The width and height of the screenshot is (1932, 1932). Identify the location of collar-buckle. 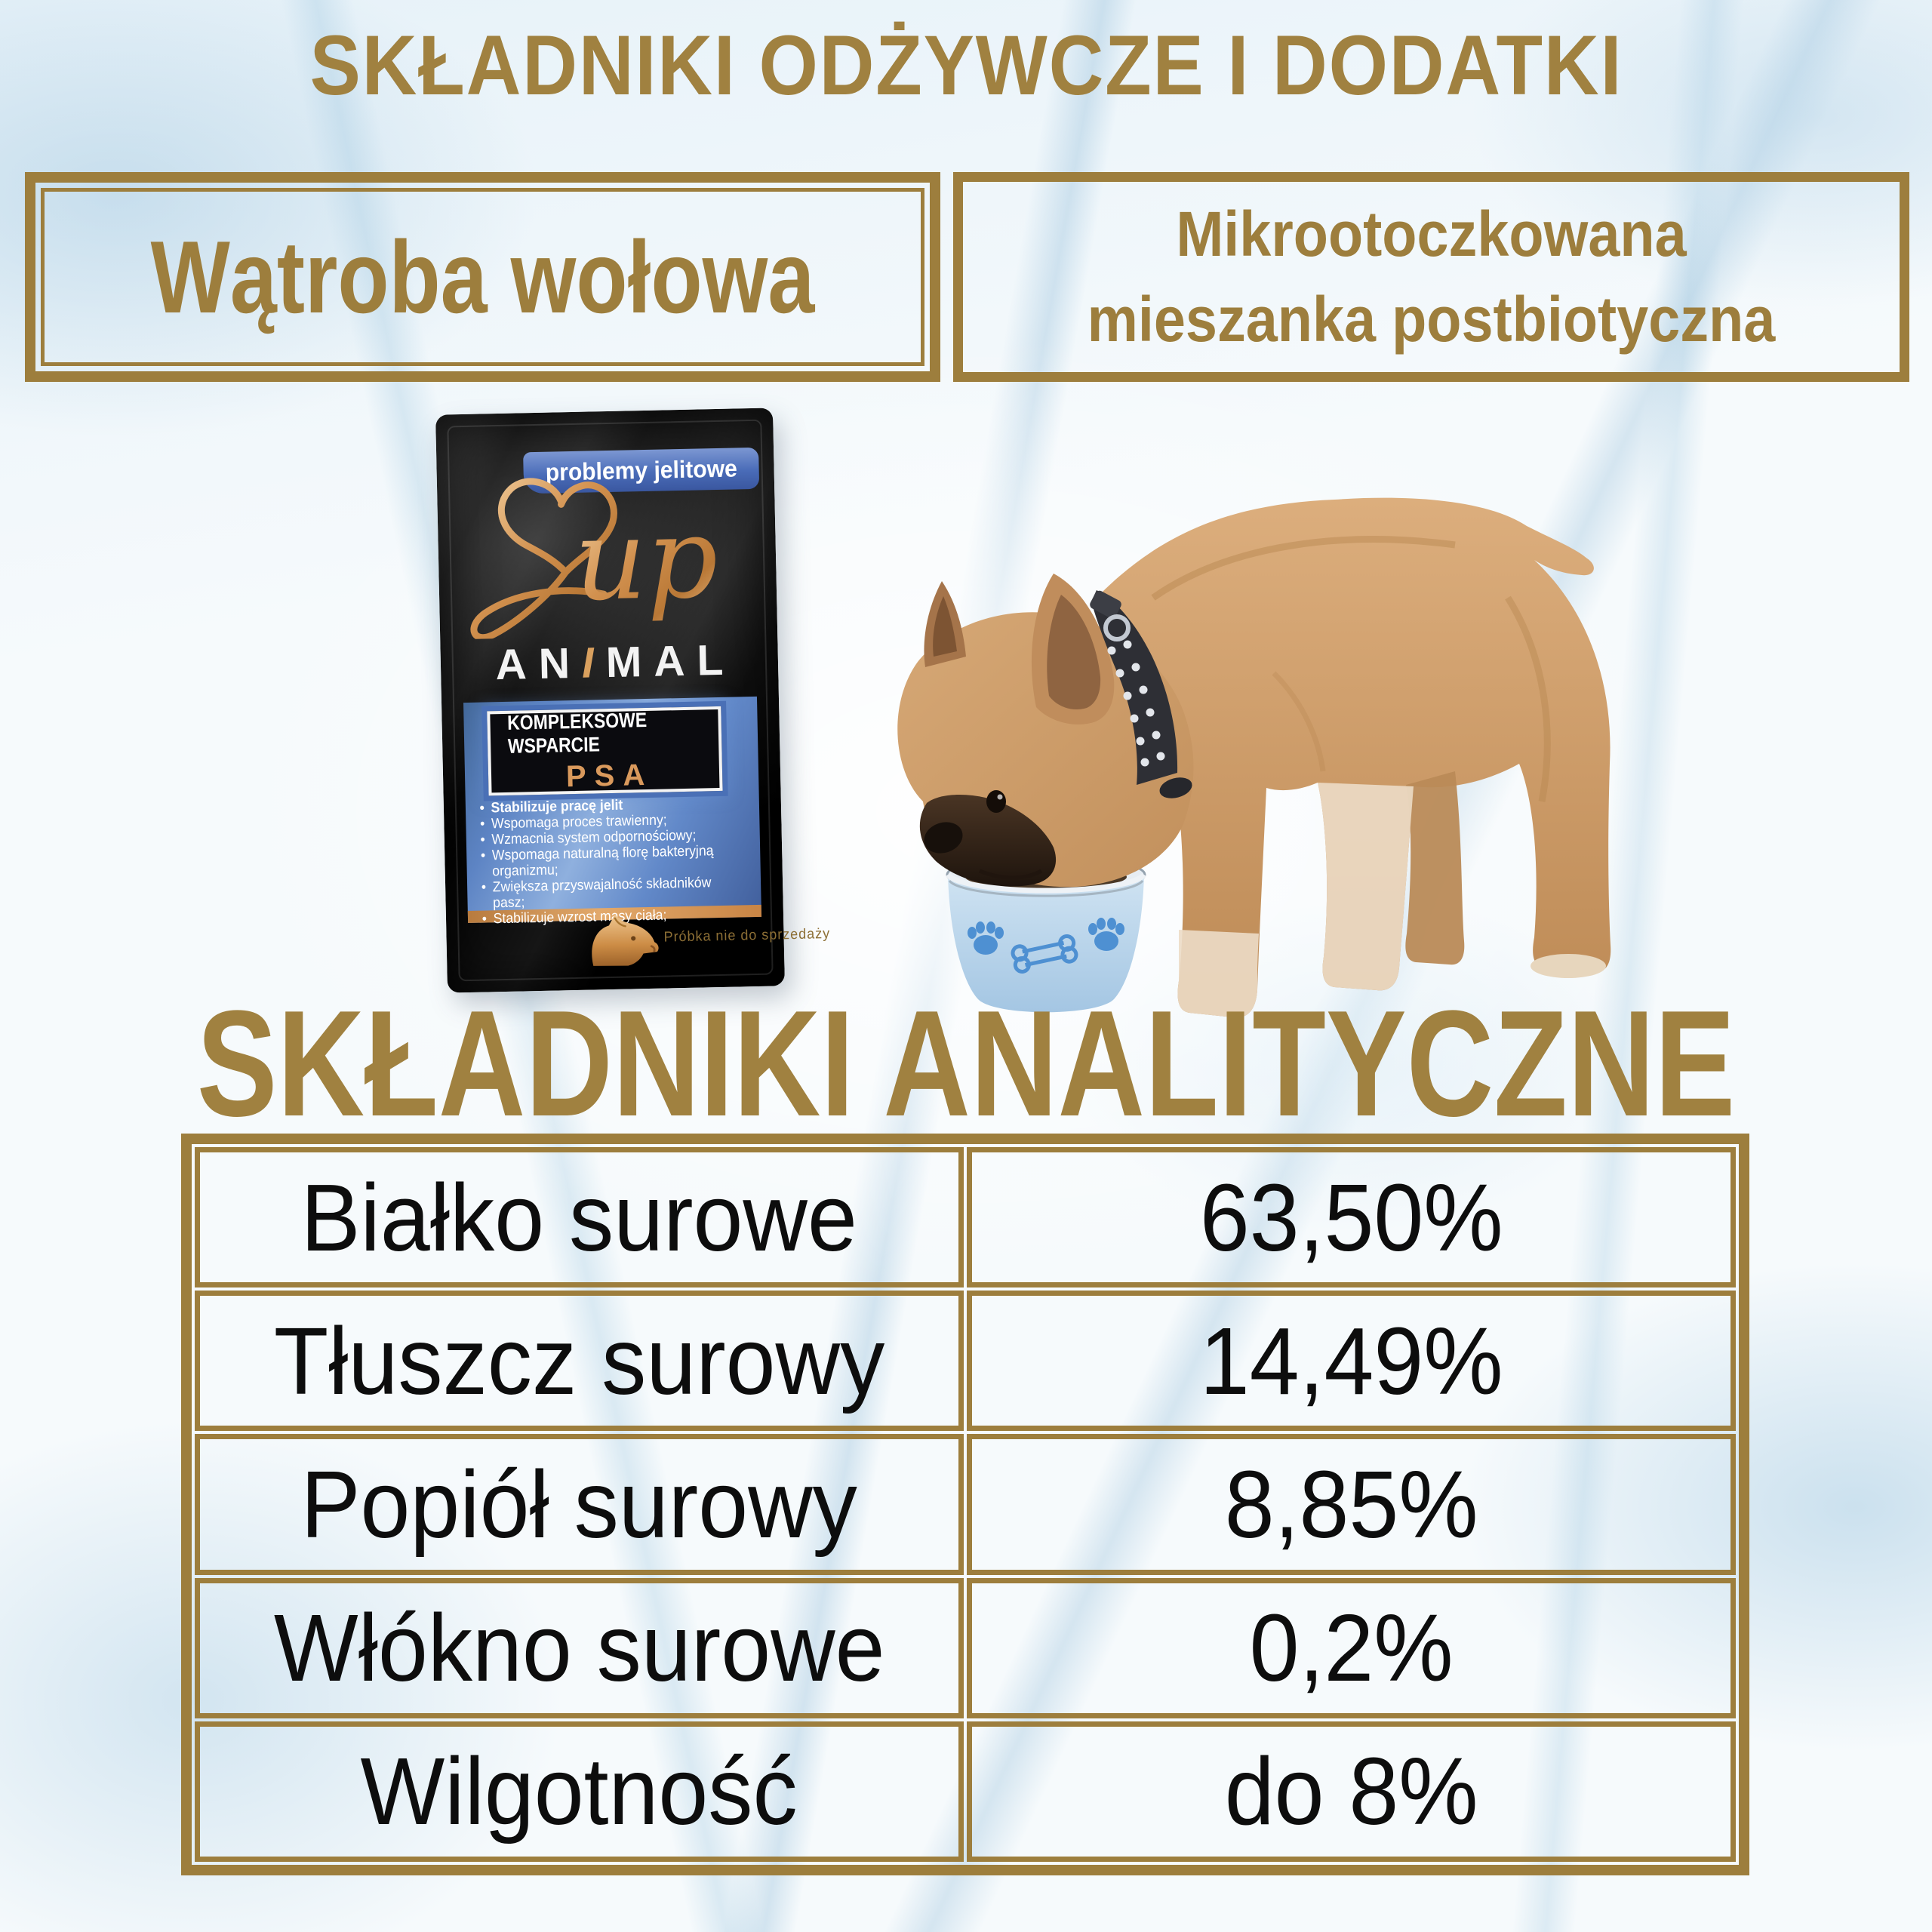
(1105, 604).